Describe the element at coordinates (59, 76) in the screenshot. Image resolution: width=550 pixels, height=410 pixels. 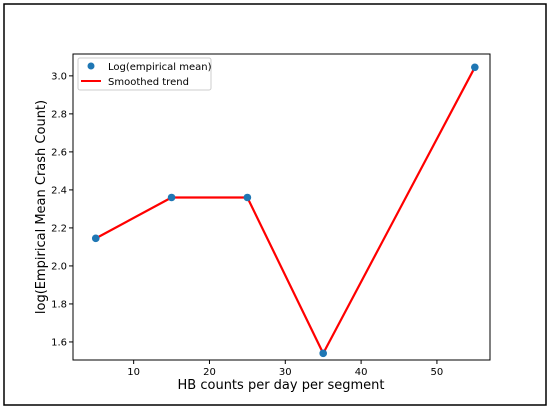
I see `y-tick-label: 3.0` at that location.